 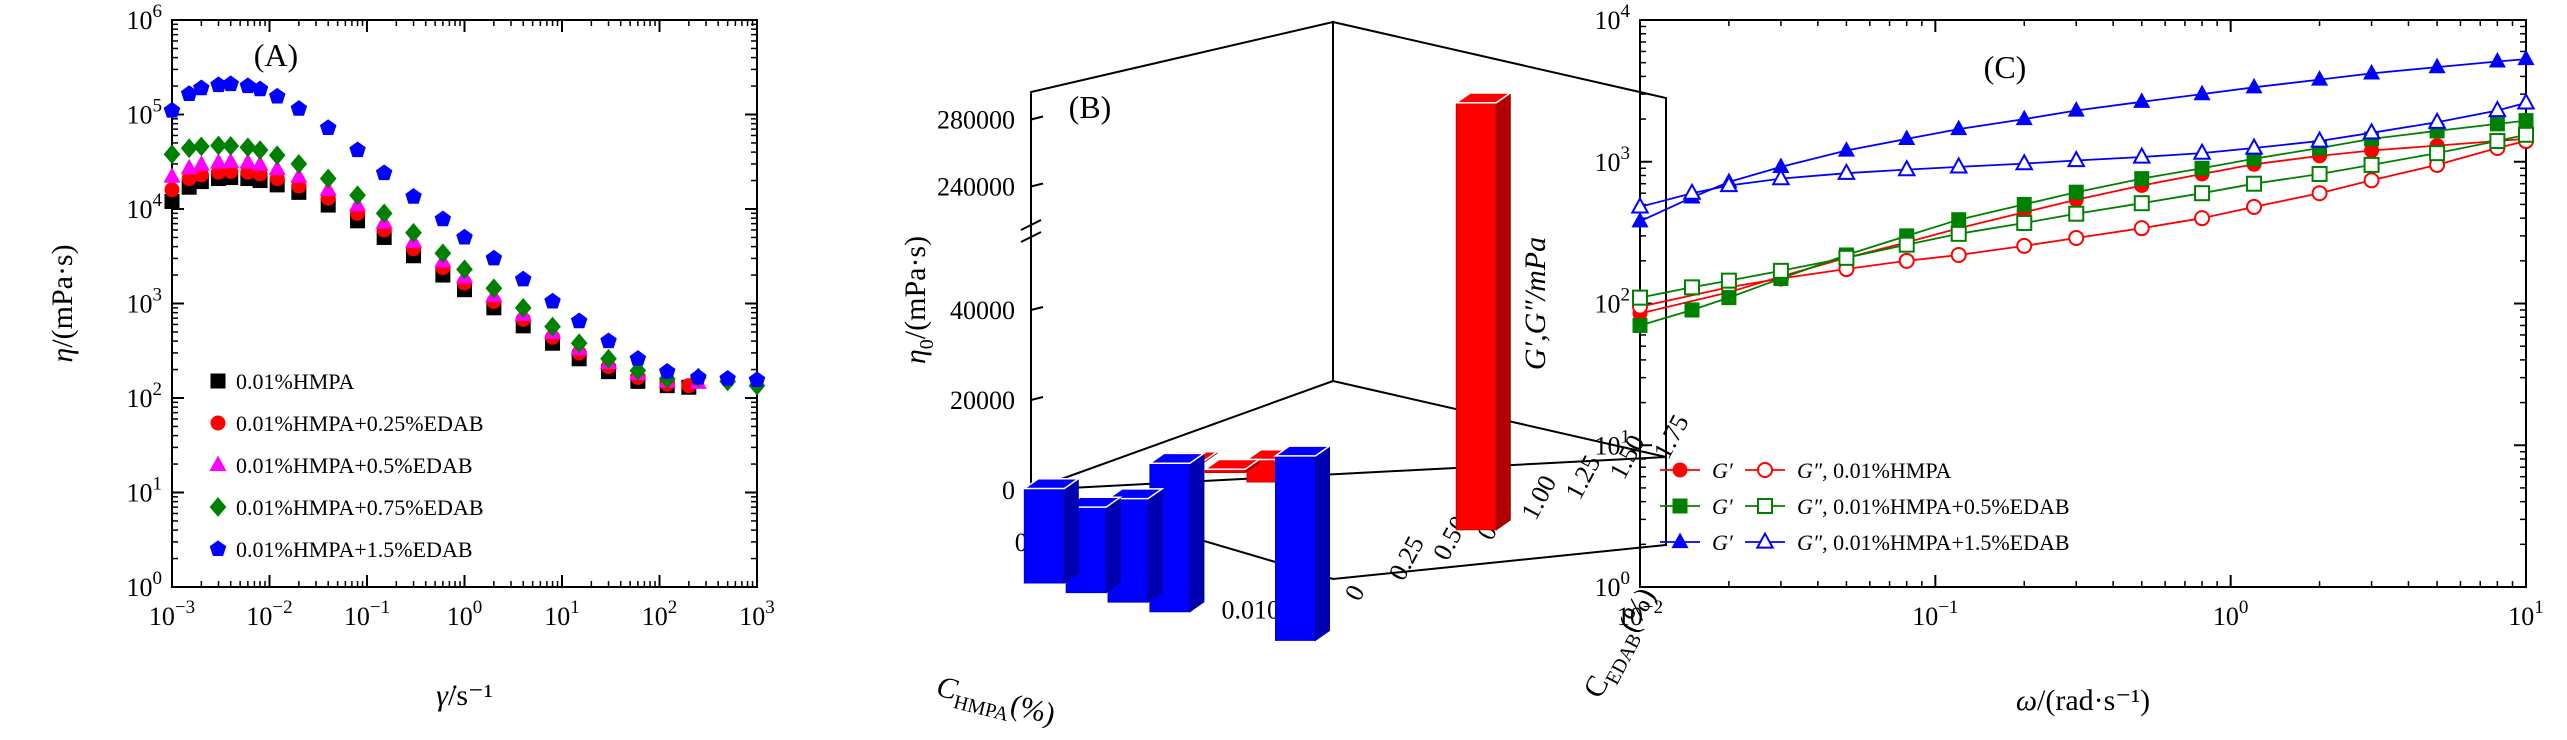 What do you see at coordinates (1653, 607) in the screenshot?
I see `panel-c-x-tick-label-exp: −2` at bounding box center [1653, 607].